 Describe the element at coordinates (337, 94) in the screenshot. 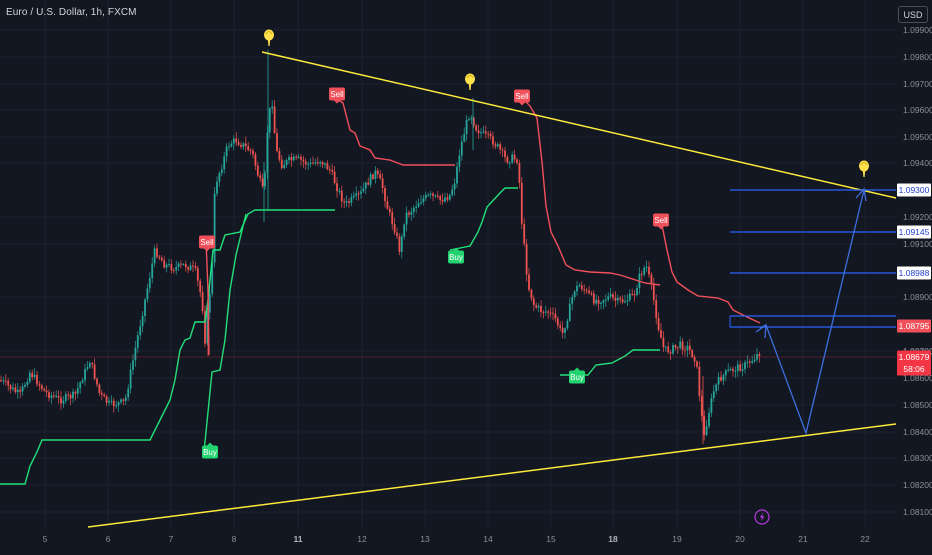

I see `signal-label-text: Sell` at that location.